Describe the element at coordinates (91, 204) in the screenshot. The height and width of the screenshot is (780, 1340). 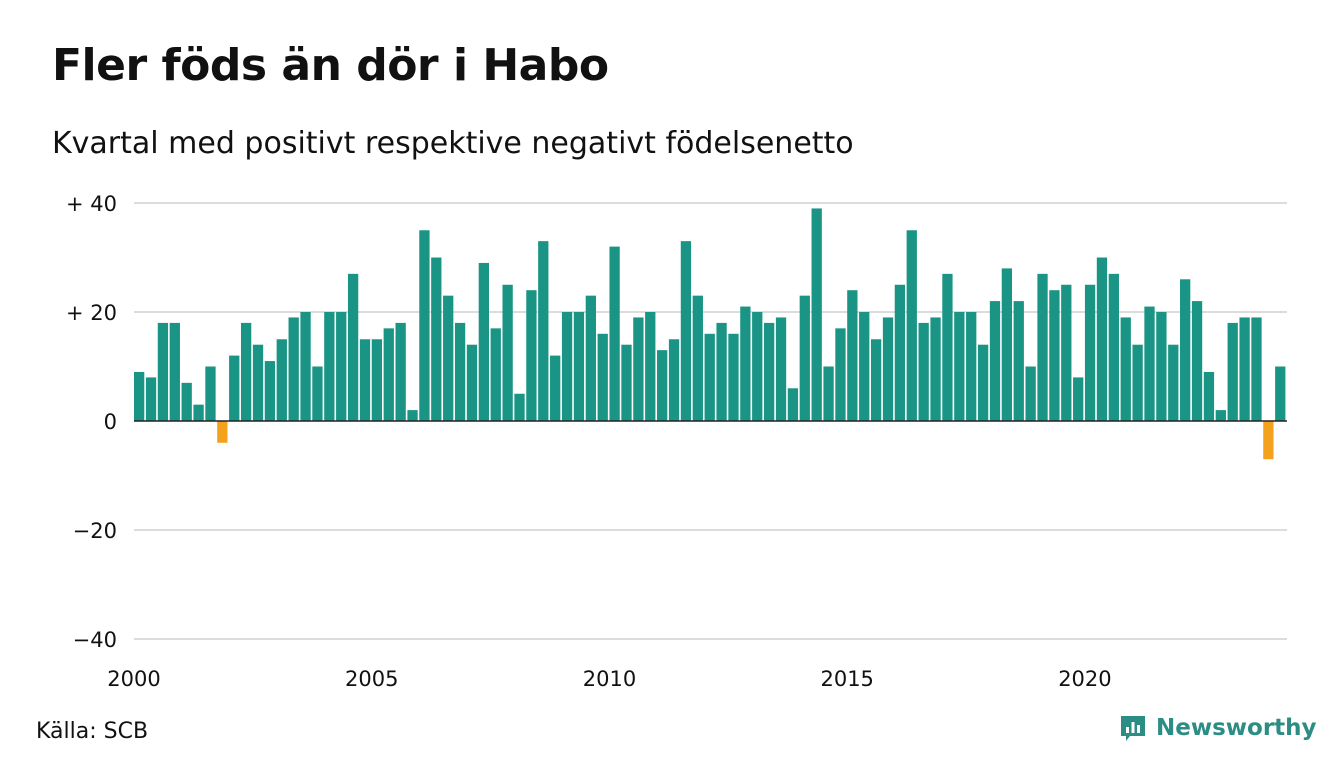
I see `y-tick-label: + 40` at that location.